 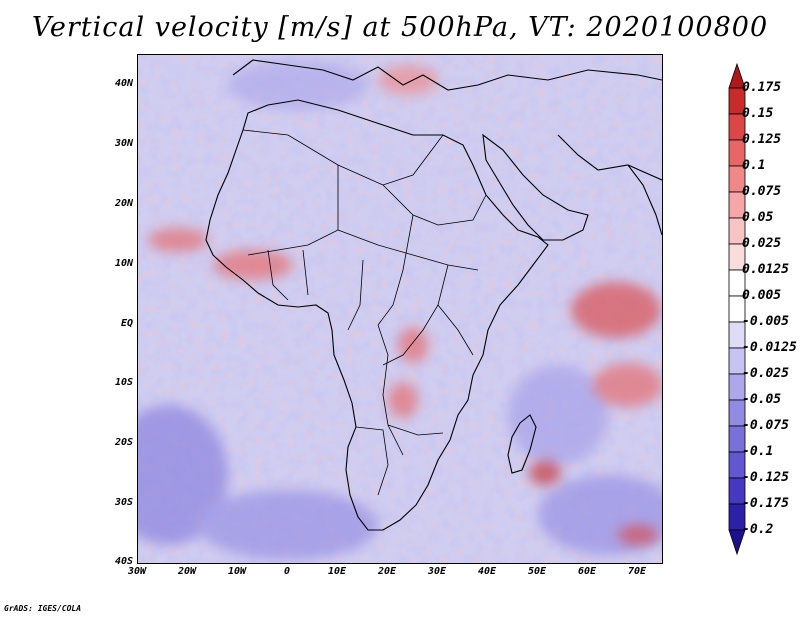 I want to click on colorbar-tick-label: -0.05, so click(x=762, y=399).